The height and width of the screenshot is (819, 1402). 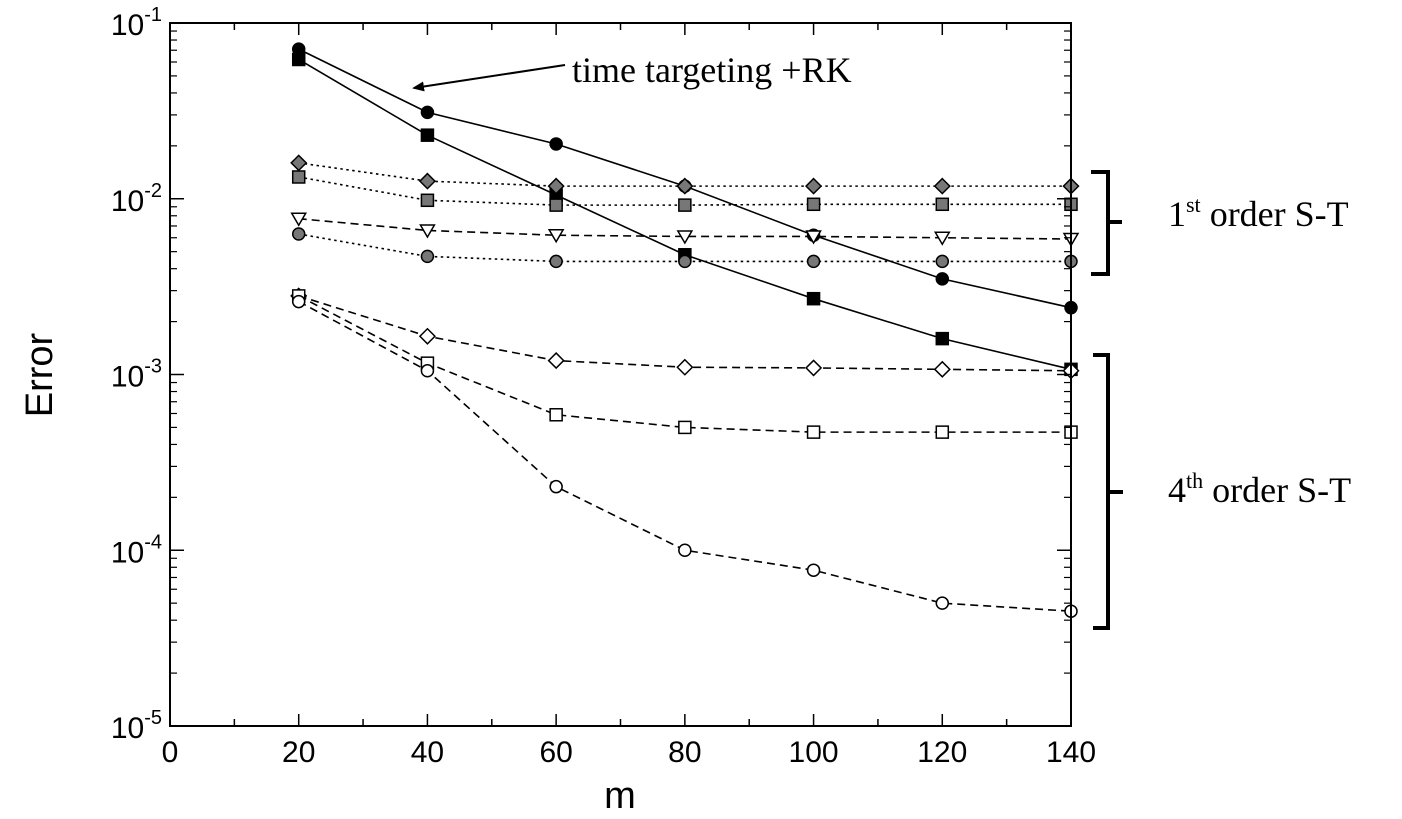 What do you see at coordinates (620, 796) in the screenshot?
I see `x-axis-title: m` at bounding box center [620, 796].